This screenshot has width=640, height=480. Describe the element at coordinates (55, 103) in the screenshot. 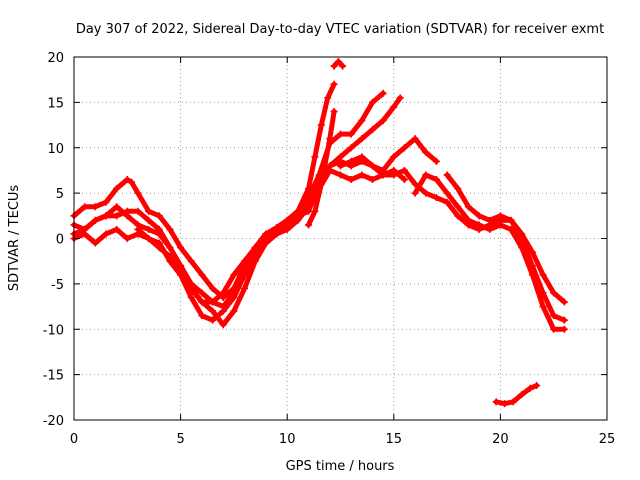

I see `y-tick-label: 15` at that location.